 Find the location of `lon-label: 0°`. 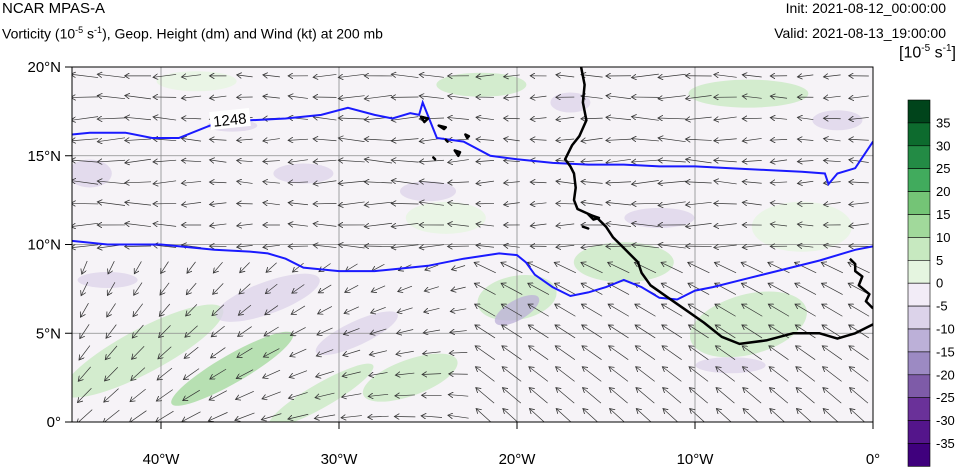

lon-label: 0° is located at coordinates (873, 459).